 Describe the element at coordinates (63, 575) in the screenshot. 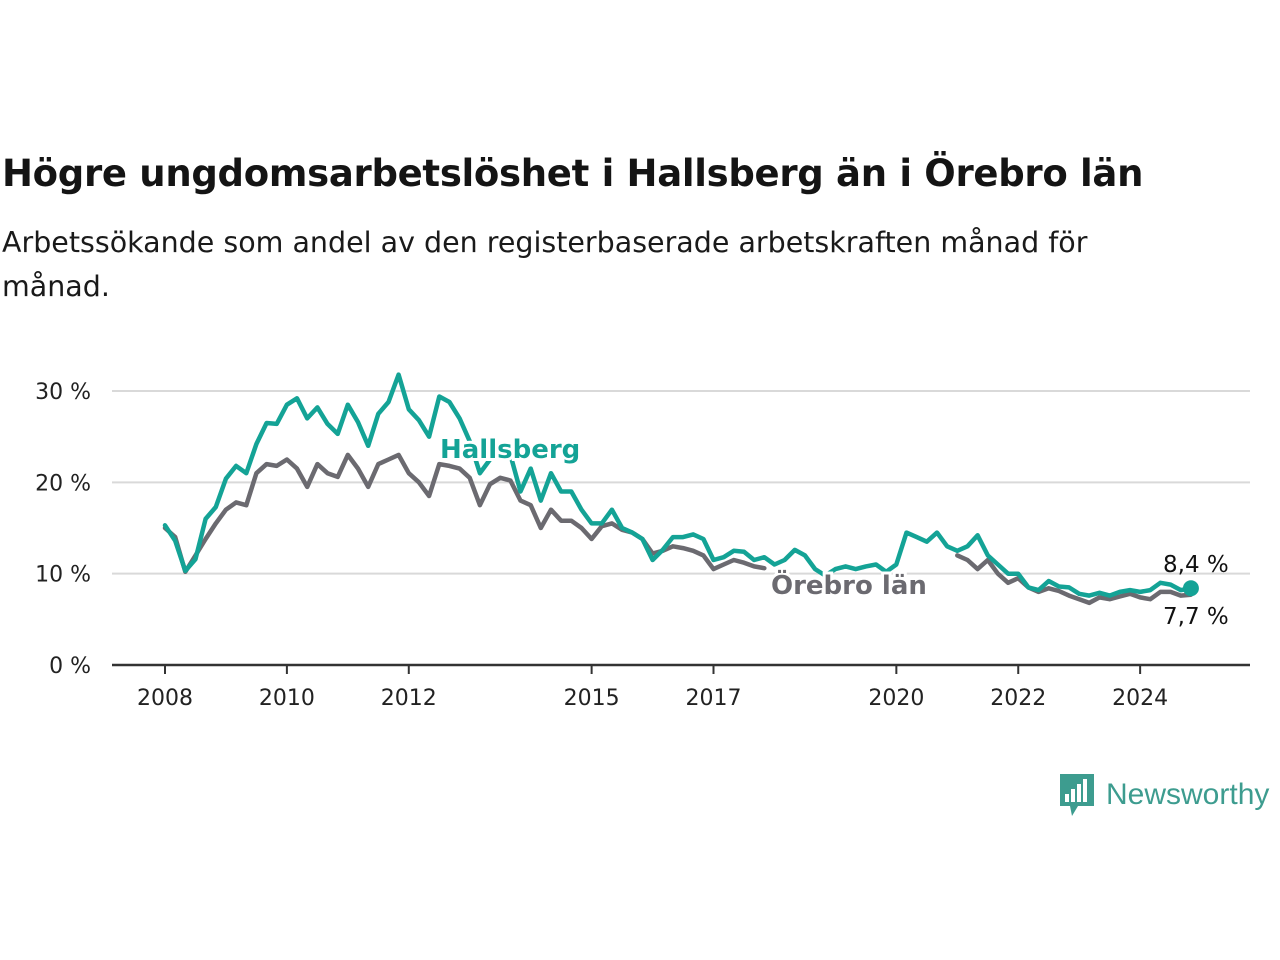

I see `y-tick-label: 10 %` at that location.